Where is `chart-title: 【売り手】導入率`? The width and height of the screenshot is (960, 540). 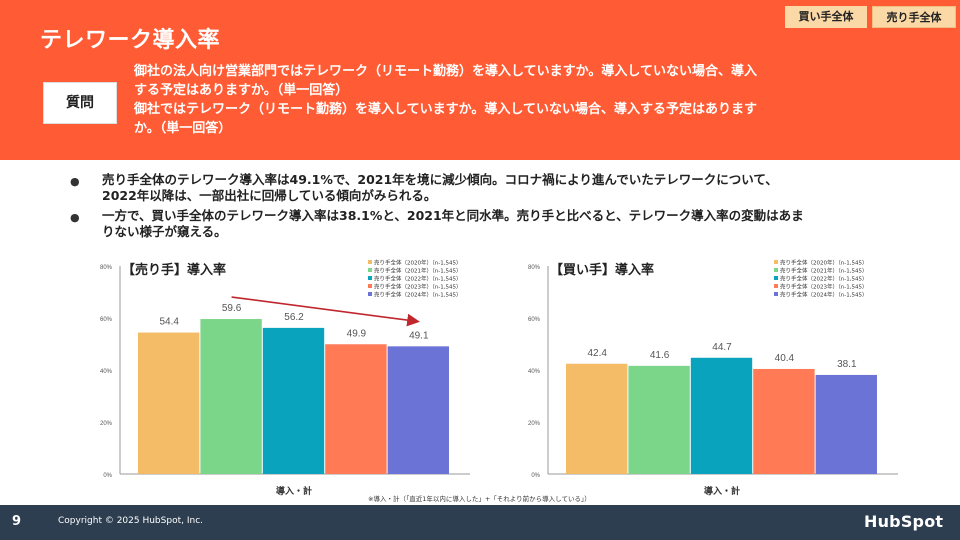
chart-title: 【売り手】導入率 is located at coordinates (174, 270).